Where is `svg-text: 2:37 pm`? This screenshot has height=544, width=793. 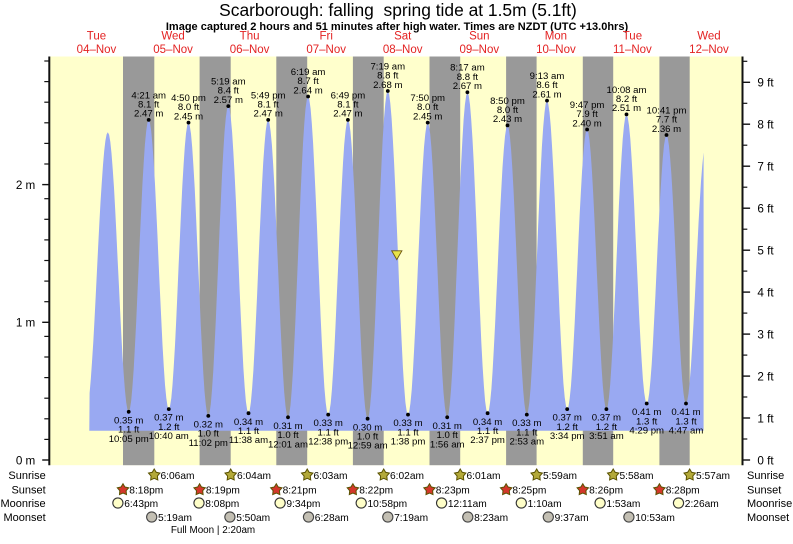 svg-text: 2:37 pm is located at coordinates (487, 440).